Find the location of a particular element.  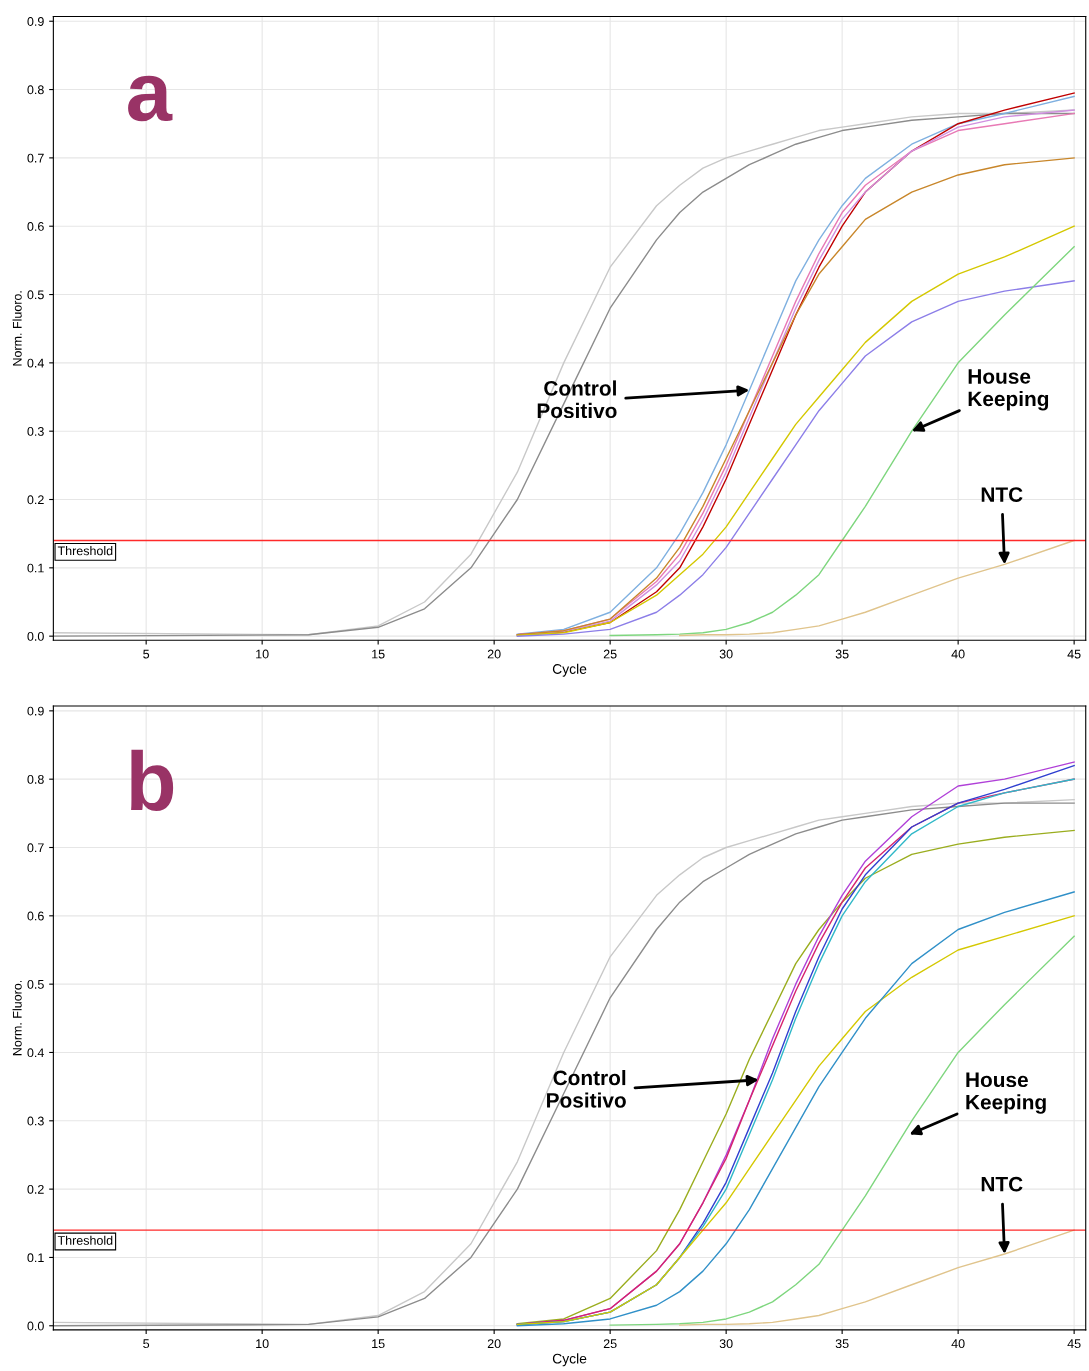

annotation: b is located at coordinates (152, 780).